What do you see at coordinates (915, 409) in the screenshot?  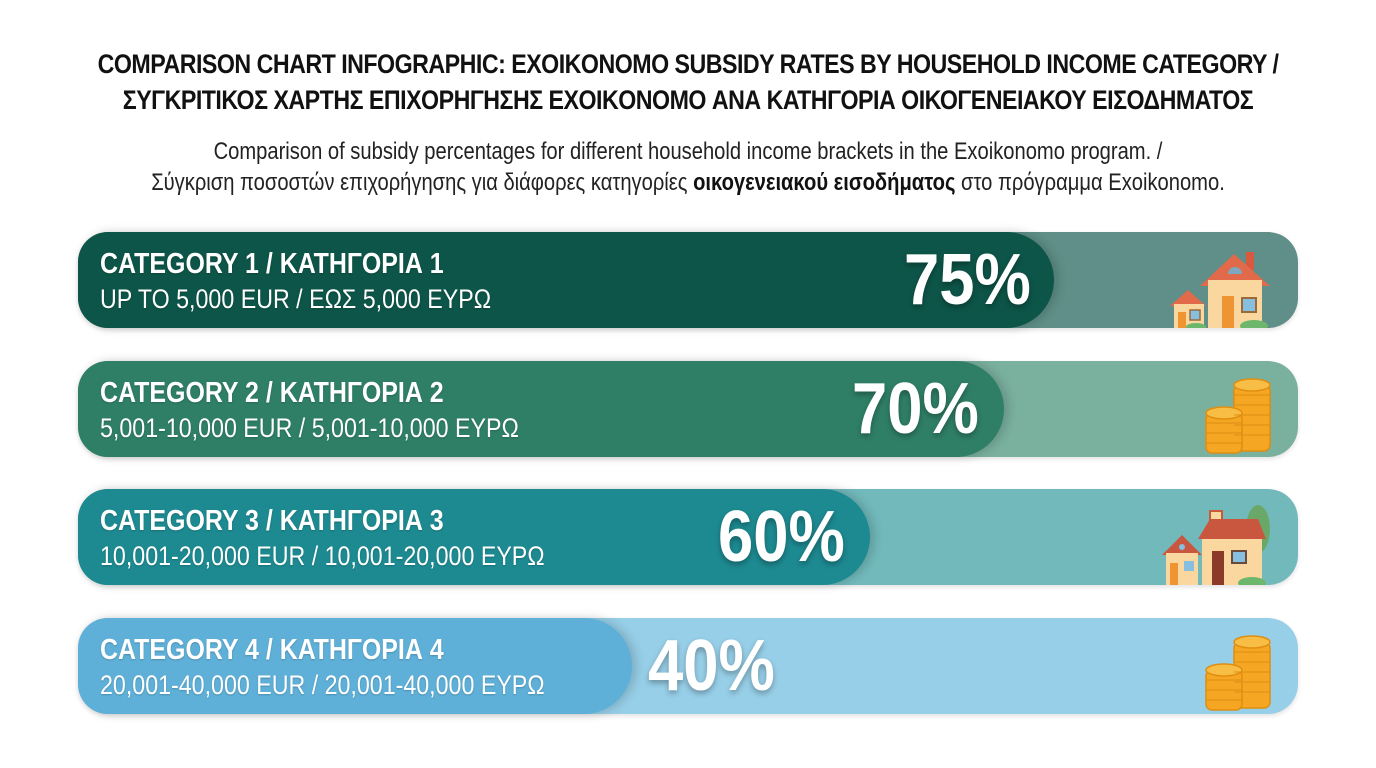 I see `category-2-percent: 70%` at bounding box center [915, 409].